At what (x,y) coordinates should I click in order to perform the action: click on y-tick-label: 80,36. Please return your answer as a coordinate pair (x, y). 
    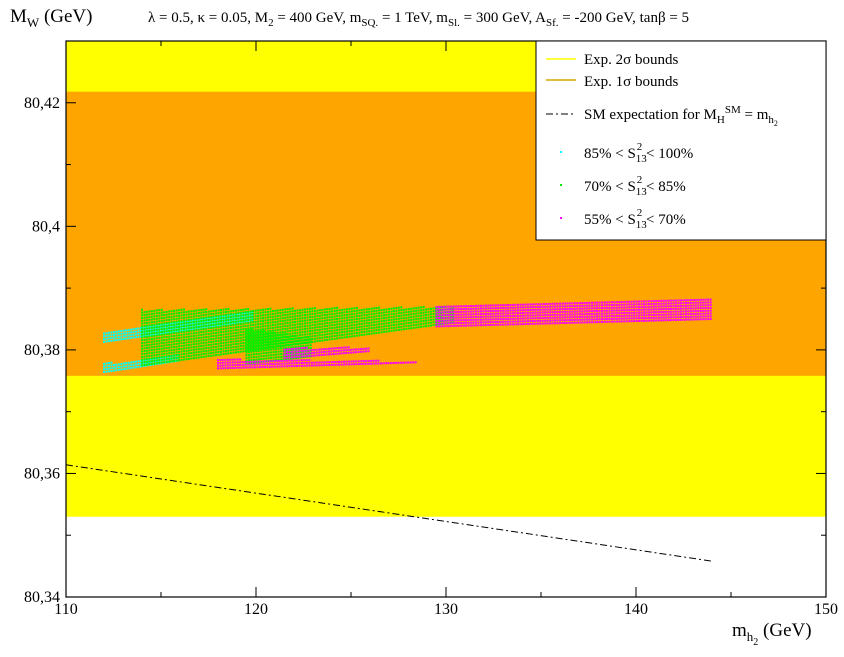
    Looking at the image, I should click on (42, 473).